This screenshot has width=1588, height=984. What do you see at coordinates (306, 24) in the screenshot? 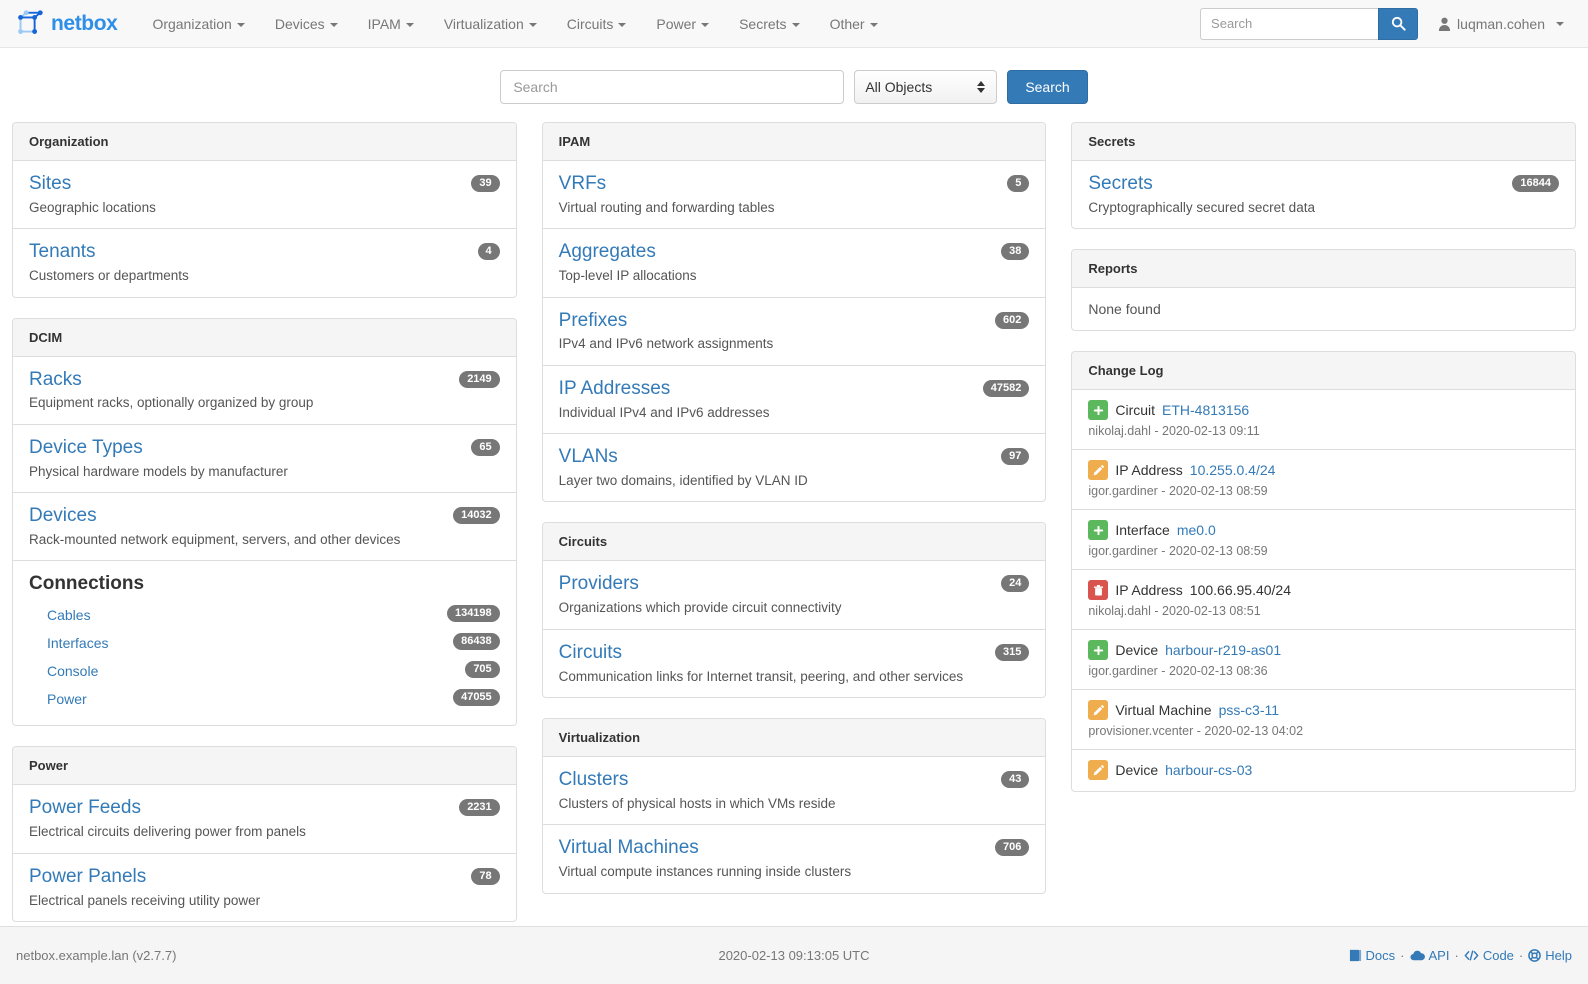
I see `nav-menu-devices: Devices` at bounding box center [306, 24].